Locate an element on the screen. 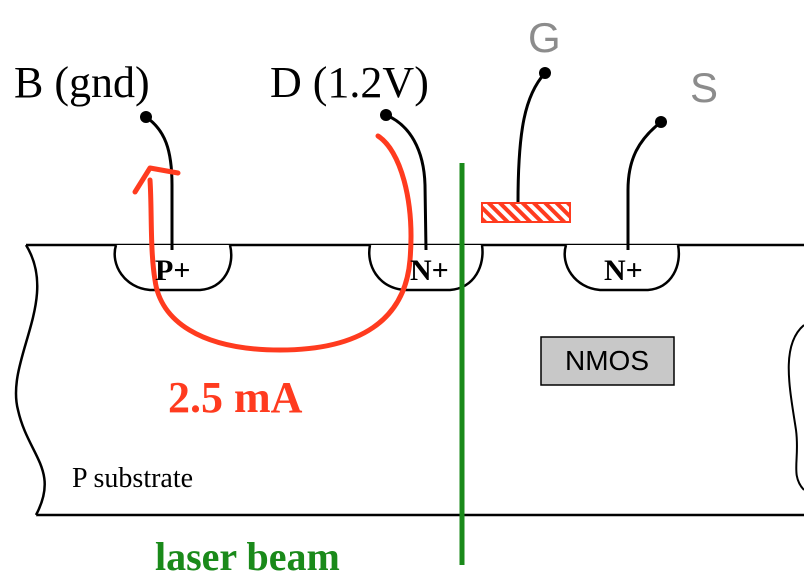 Image resolution: width=804 pixels, height=580 pixels. p-plus-well is located at coordinates (173, 268).